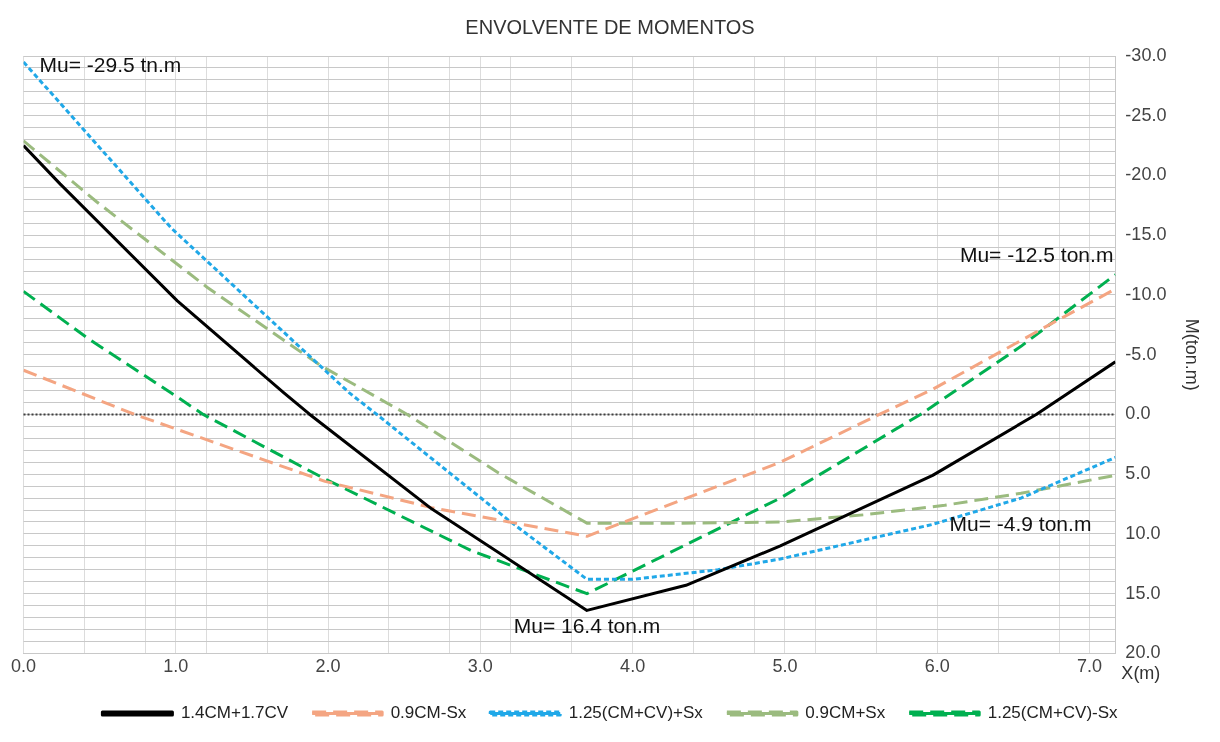 The width and height of the screenshot is (1220, 742). What do you see at coordinates (1146, 293) in the screenshot?
I see `y-tick-label: -10.0` at bounding box center [1146, 293].